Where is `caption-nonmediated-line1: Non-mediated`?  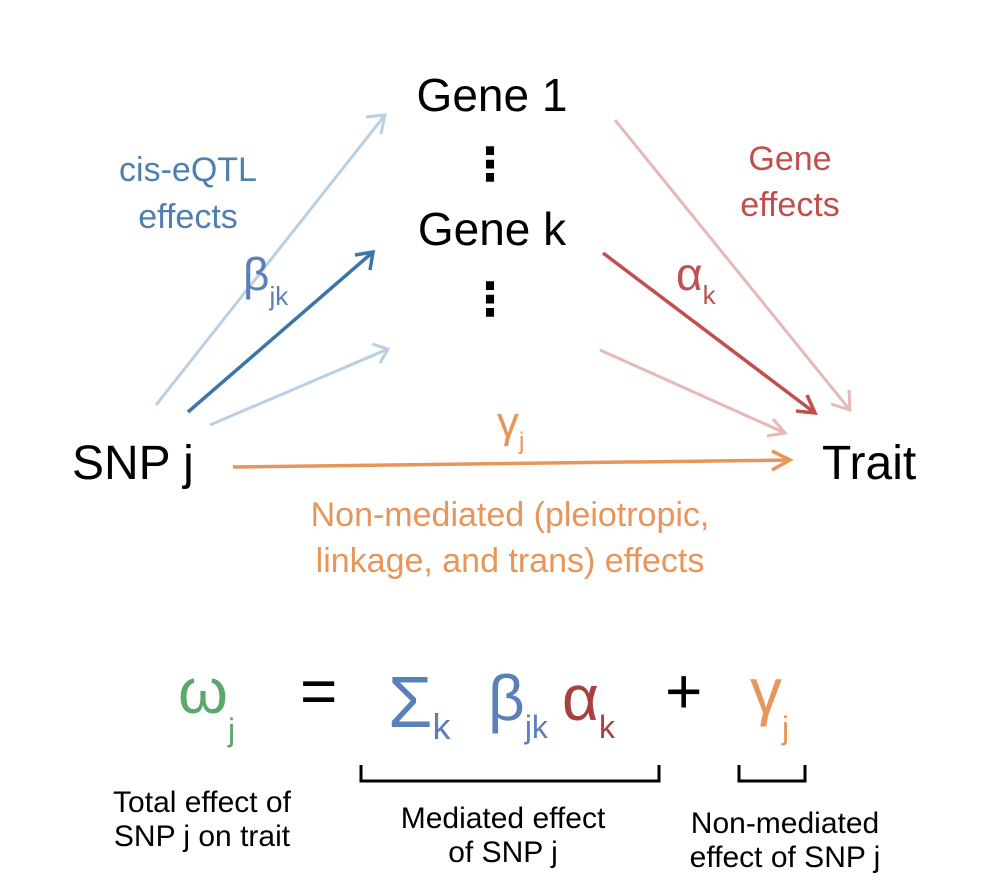
caption-nonmediated-line1: Non-mediated is located at coordinates (785, 823).